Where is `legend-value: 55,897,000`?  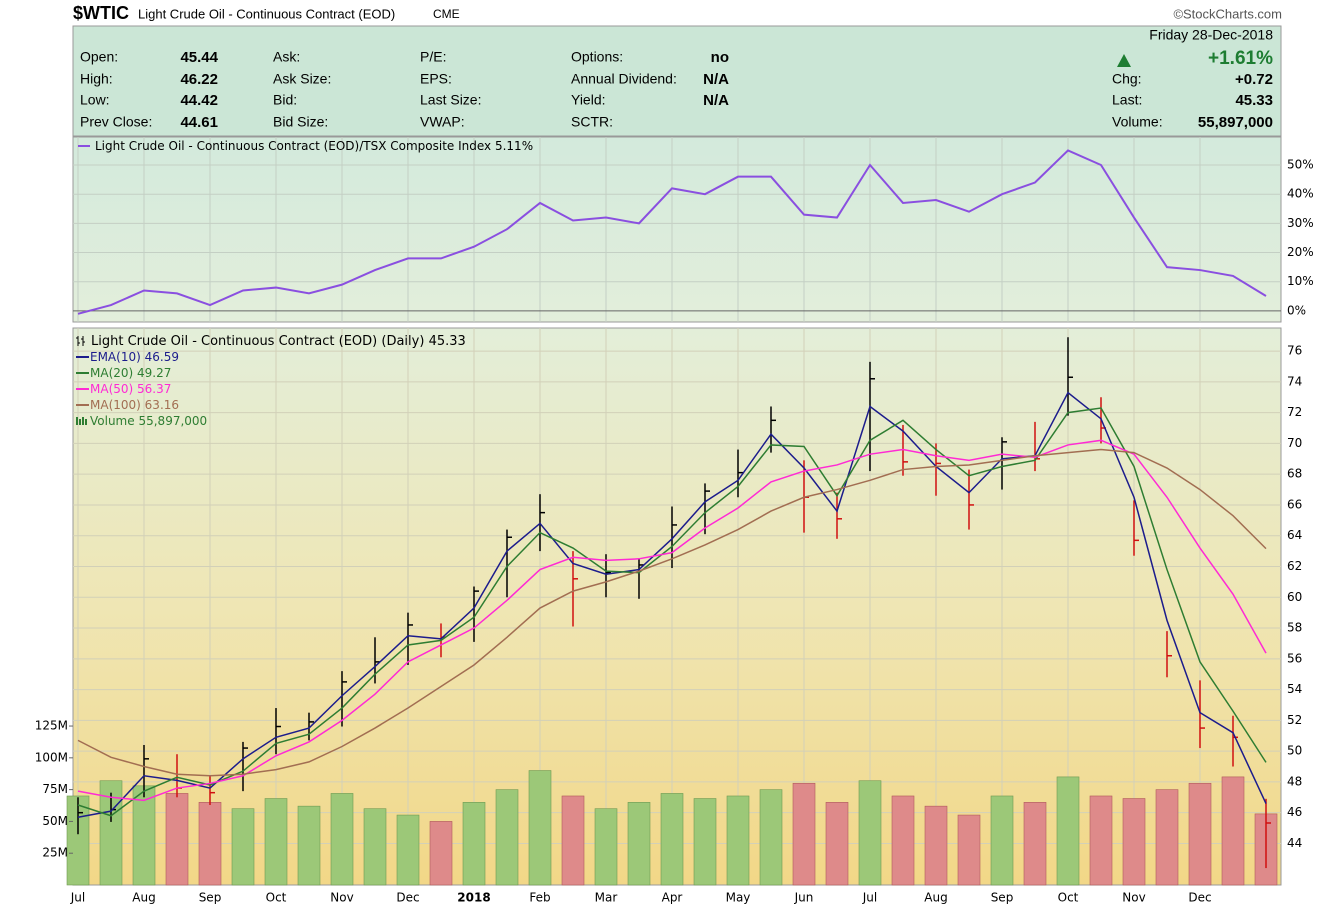
legend-value: 55,897,000 is located at coordinates (172, 421).